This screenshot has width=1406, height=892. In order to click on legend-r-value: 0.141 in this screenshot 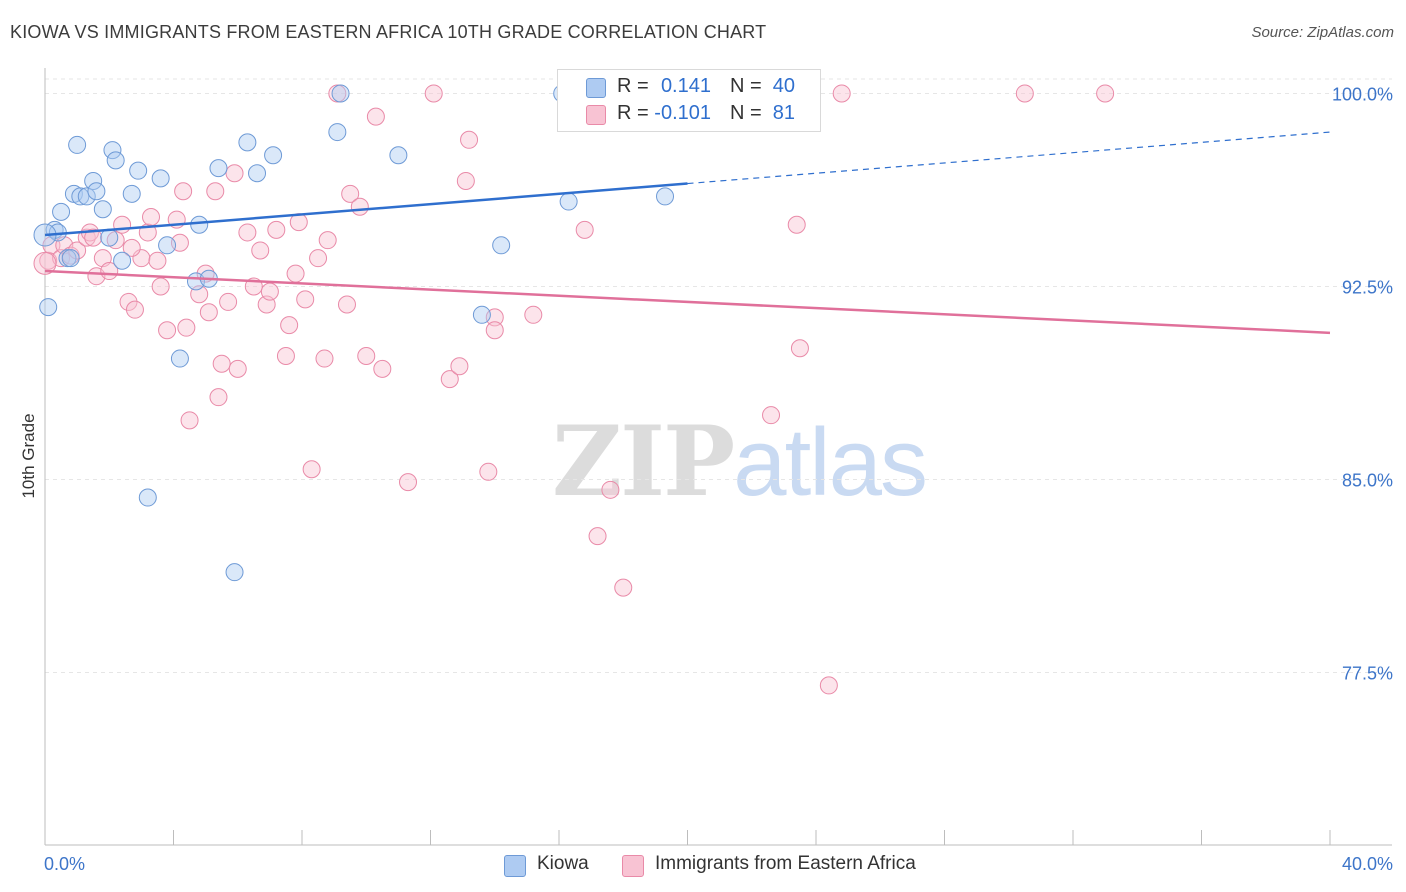, I will do `click(685, 86)`.